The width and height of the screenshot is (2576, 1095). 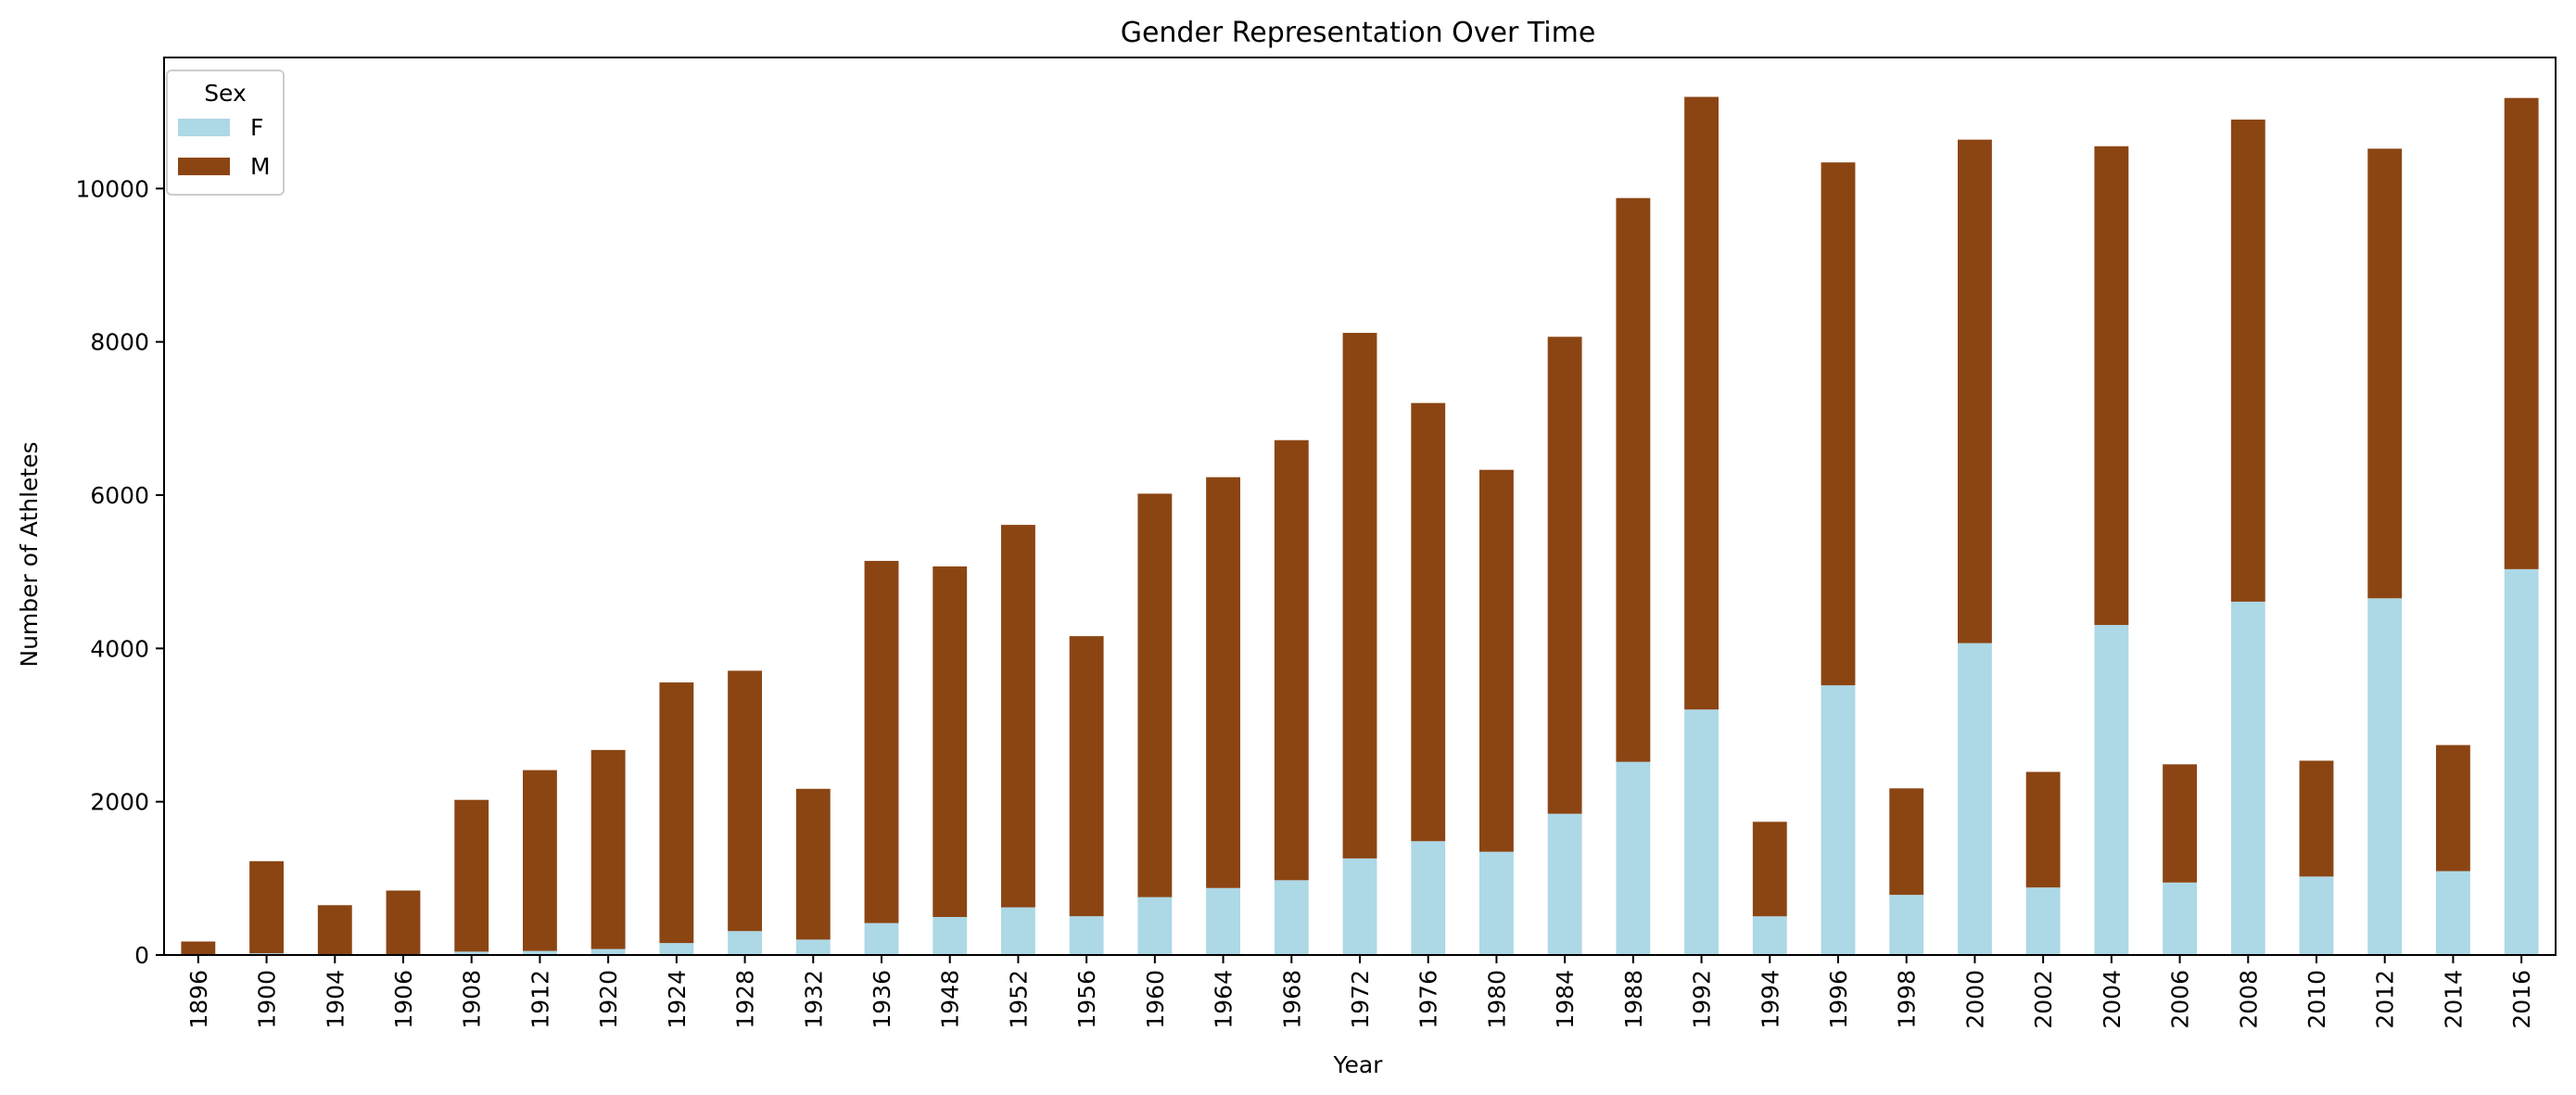 I want to click on bar-F-2008, so click(x=2247, y=778).